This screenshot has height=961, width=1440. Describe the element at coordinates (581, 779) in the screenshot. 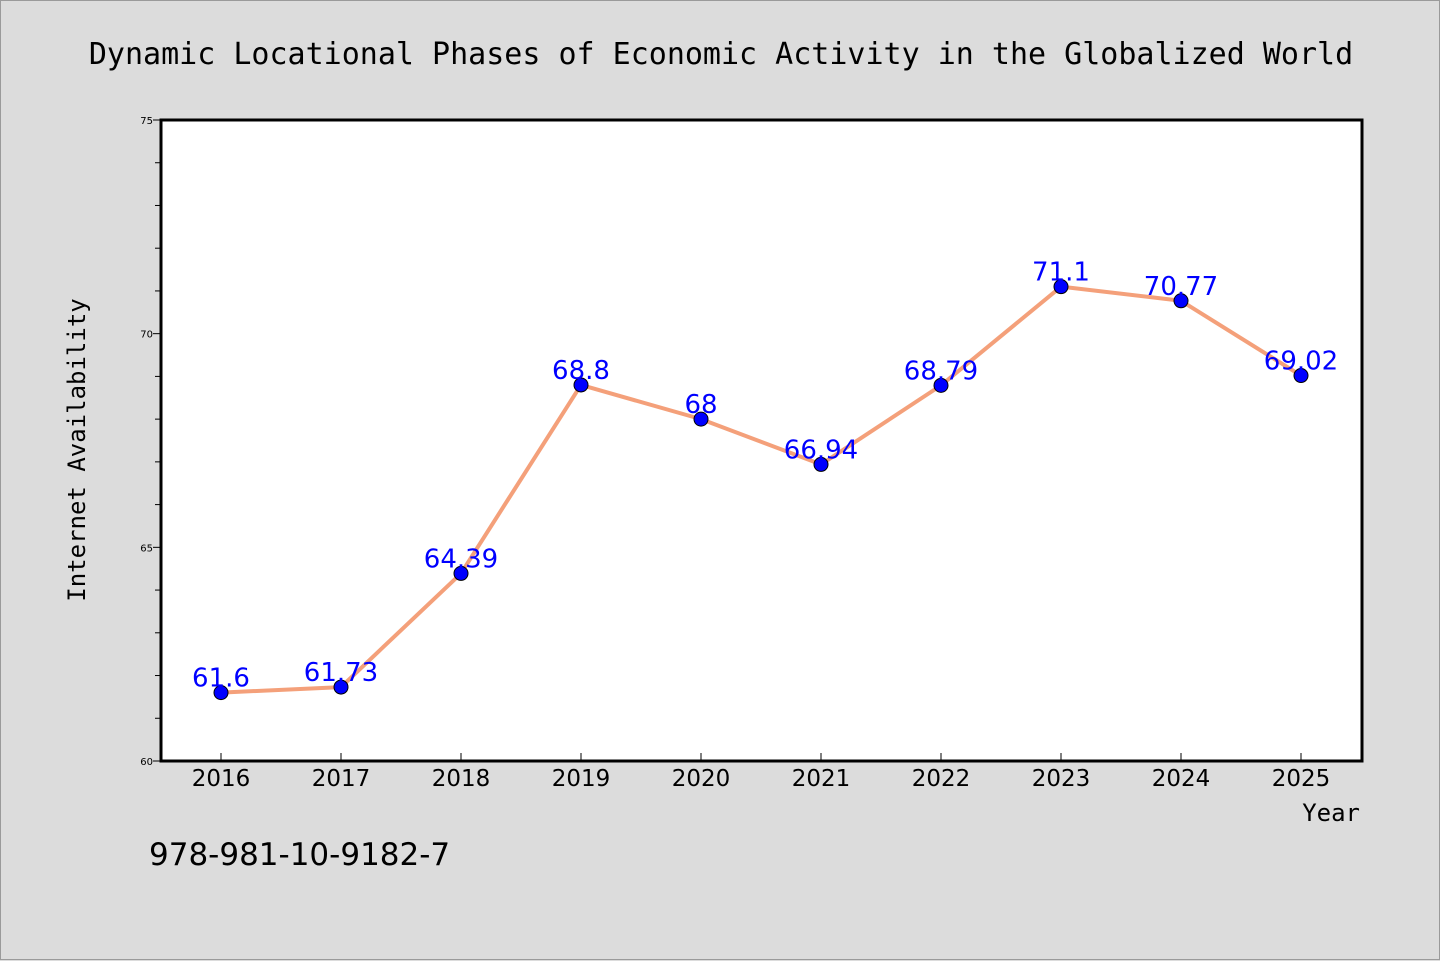

I see `x-tick-label: 2019` at that location.